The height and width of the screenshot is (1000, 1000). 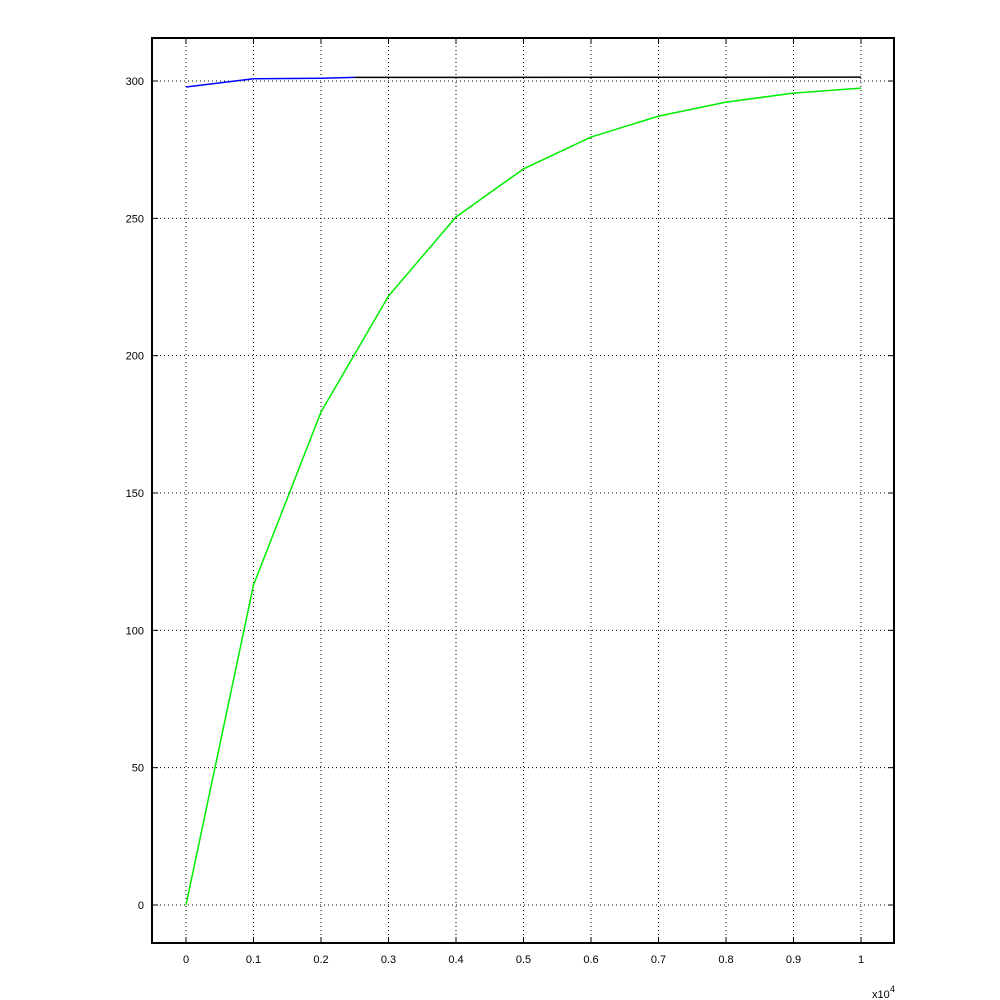 What do you see at coordinates (523, 960) in the screenshot?
I see `x-tick-label: 0.5` at bounding box center [523, 960].